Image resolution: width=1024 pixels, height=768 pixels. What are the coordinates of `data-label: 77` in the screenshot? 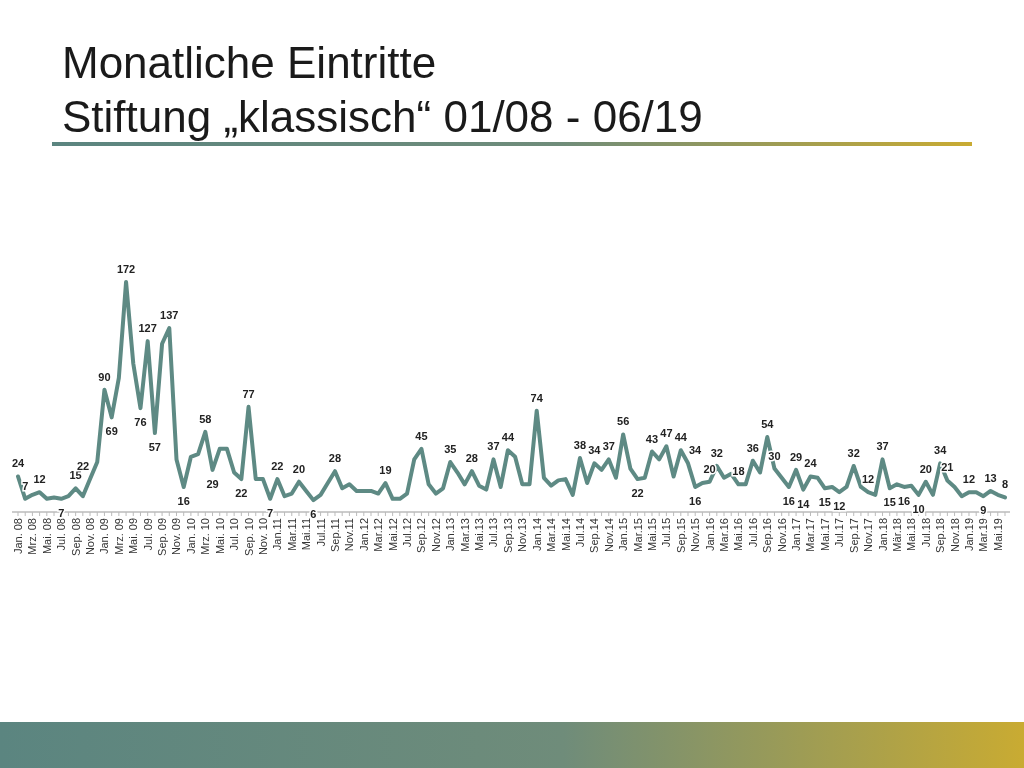 It's located at (248, 393).